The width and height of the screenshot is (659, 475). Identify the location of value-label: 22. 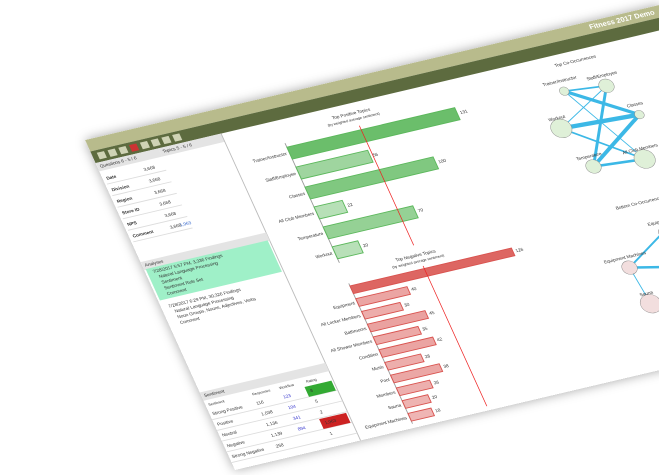
(349, 205).